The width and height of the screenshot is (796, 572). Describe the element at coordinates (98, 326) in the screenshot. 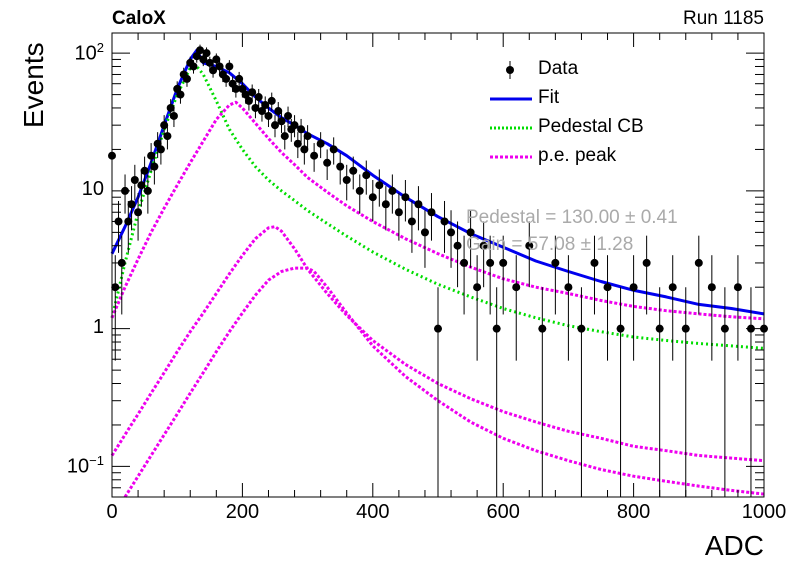

I see `y-tick-label: 1` at that location.